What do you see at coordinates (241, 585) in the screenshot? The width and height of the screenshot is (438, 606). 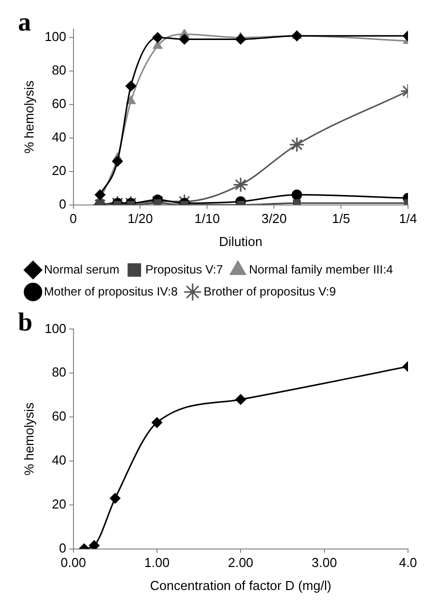 I see `x-axis-title: Concentration of factor D (mg/l)` at bounding box center [241, 585].